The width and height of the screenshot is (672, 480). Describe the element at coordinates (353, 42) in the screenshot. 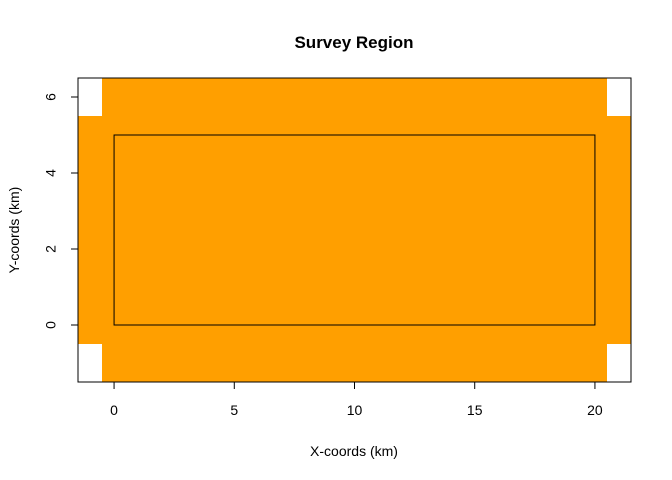

I see `chart-title: Survey Region` at that location.